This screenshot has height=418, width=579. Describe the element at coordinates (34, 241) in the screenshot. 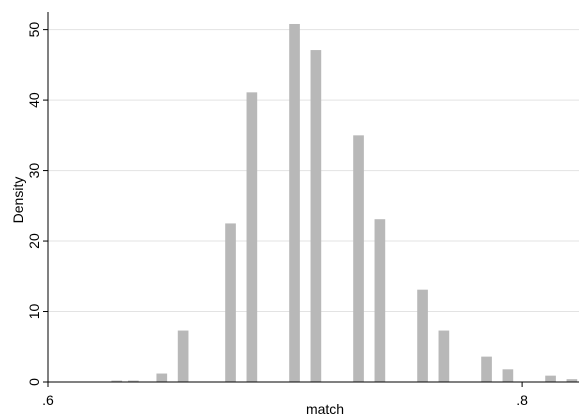

I see `y-tick-label: 20` at that location.